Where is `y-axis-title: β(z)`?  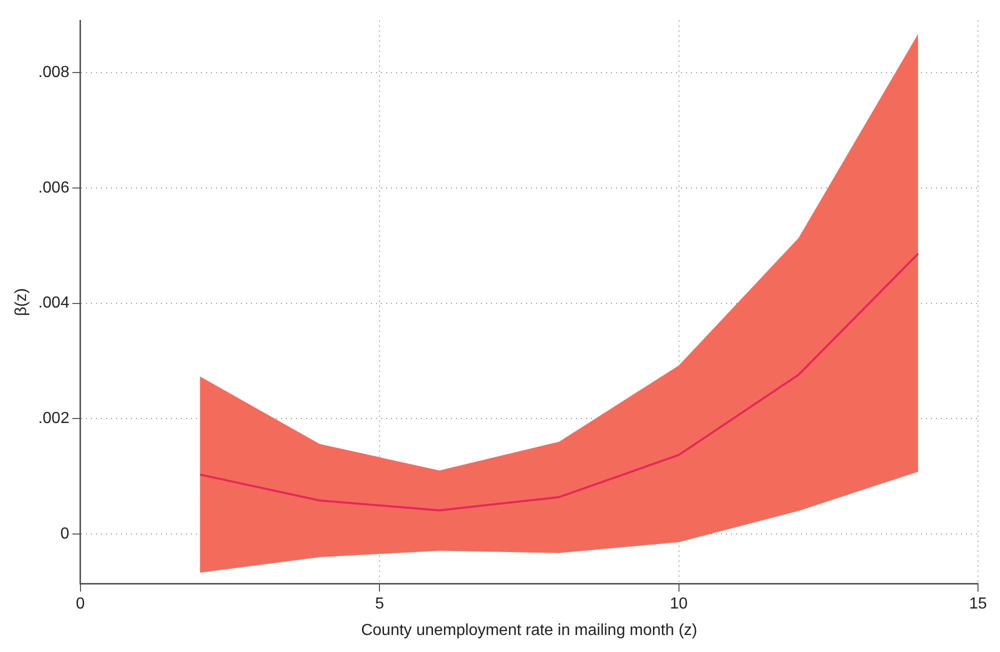 y-axis-title: β(z) is located at coordinates (21, 302).